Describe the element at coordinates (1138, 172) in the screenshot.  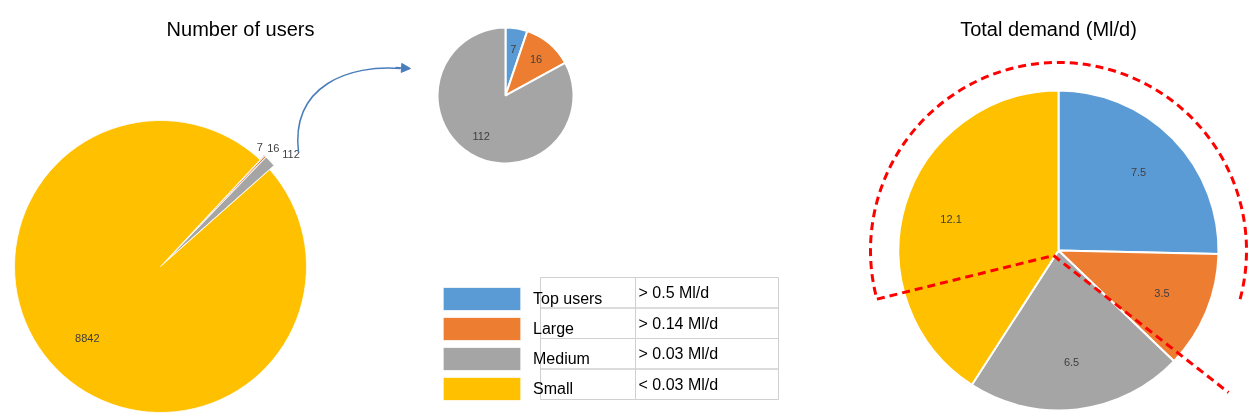
I see `data-label: 7.5` at that location.